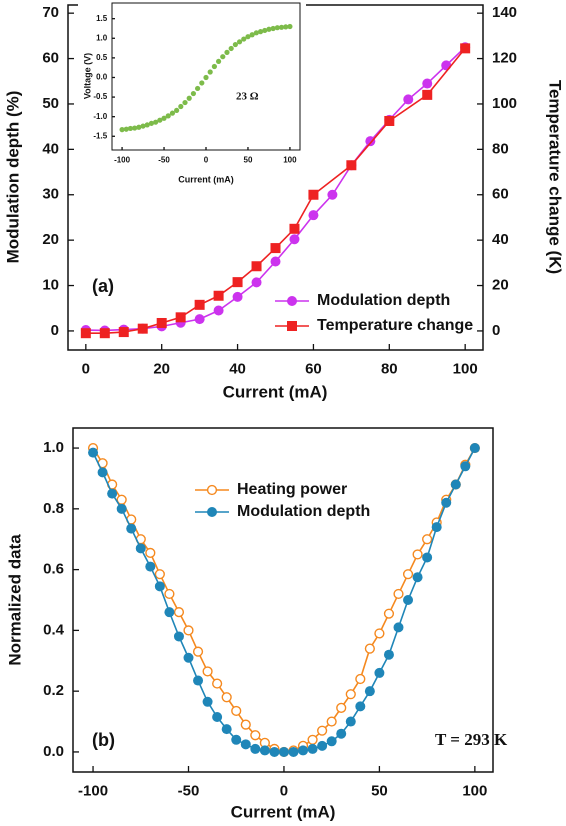  What do you see at coordinates (87, 76) in the screenshot?
I see `y-axis-label: Voltage (V)` at bounding box center [87, 76].